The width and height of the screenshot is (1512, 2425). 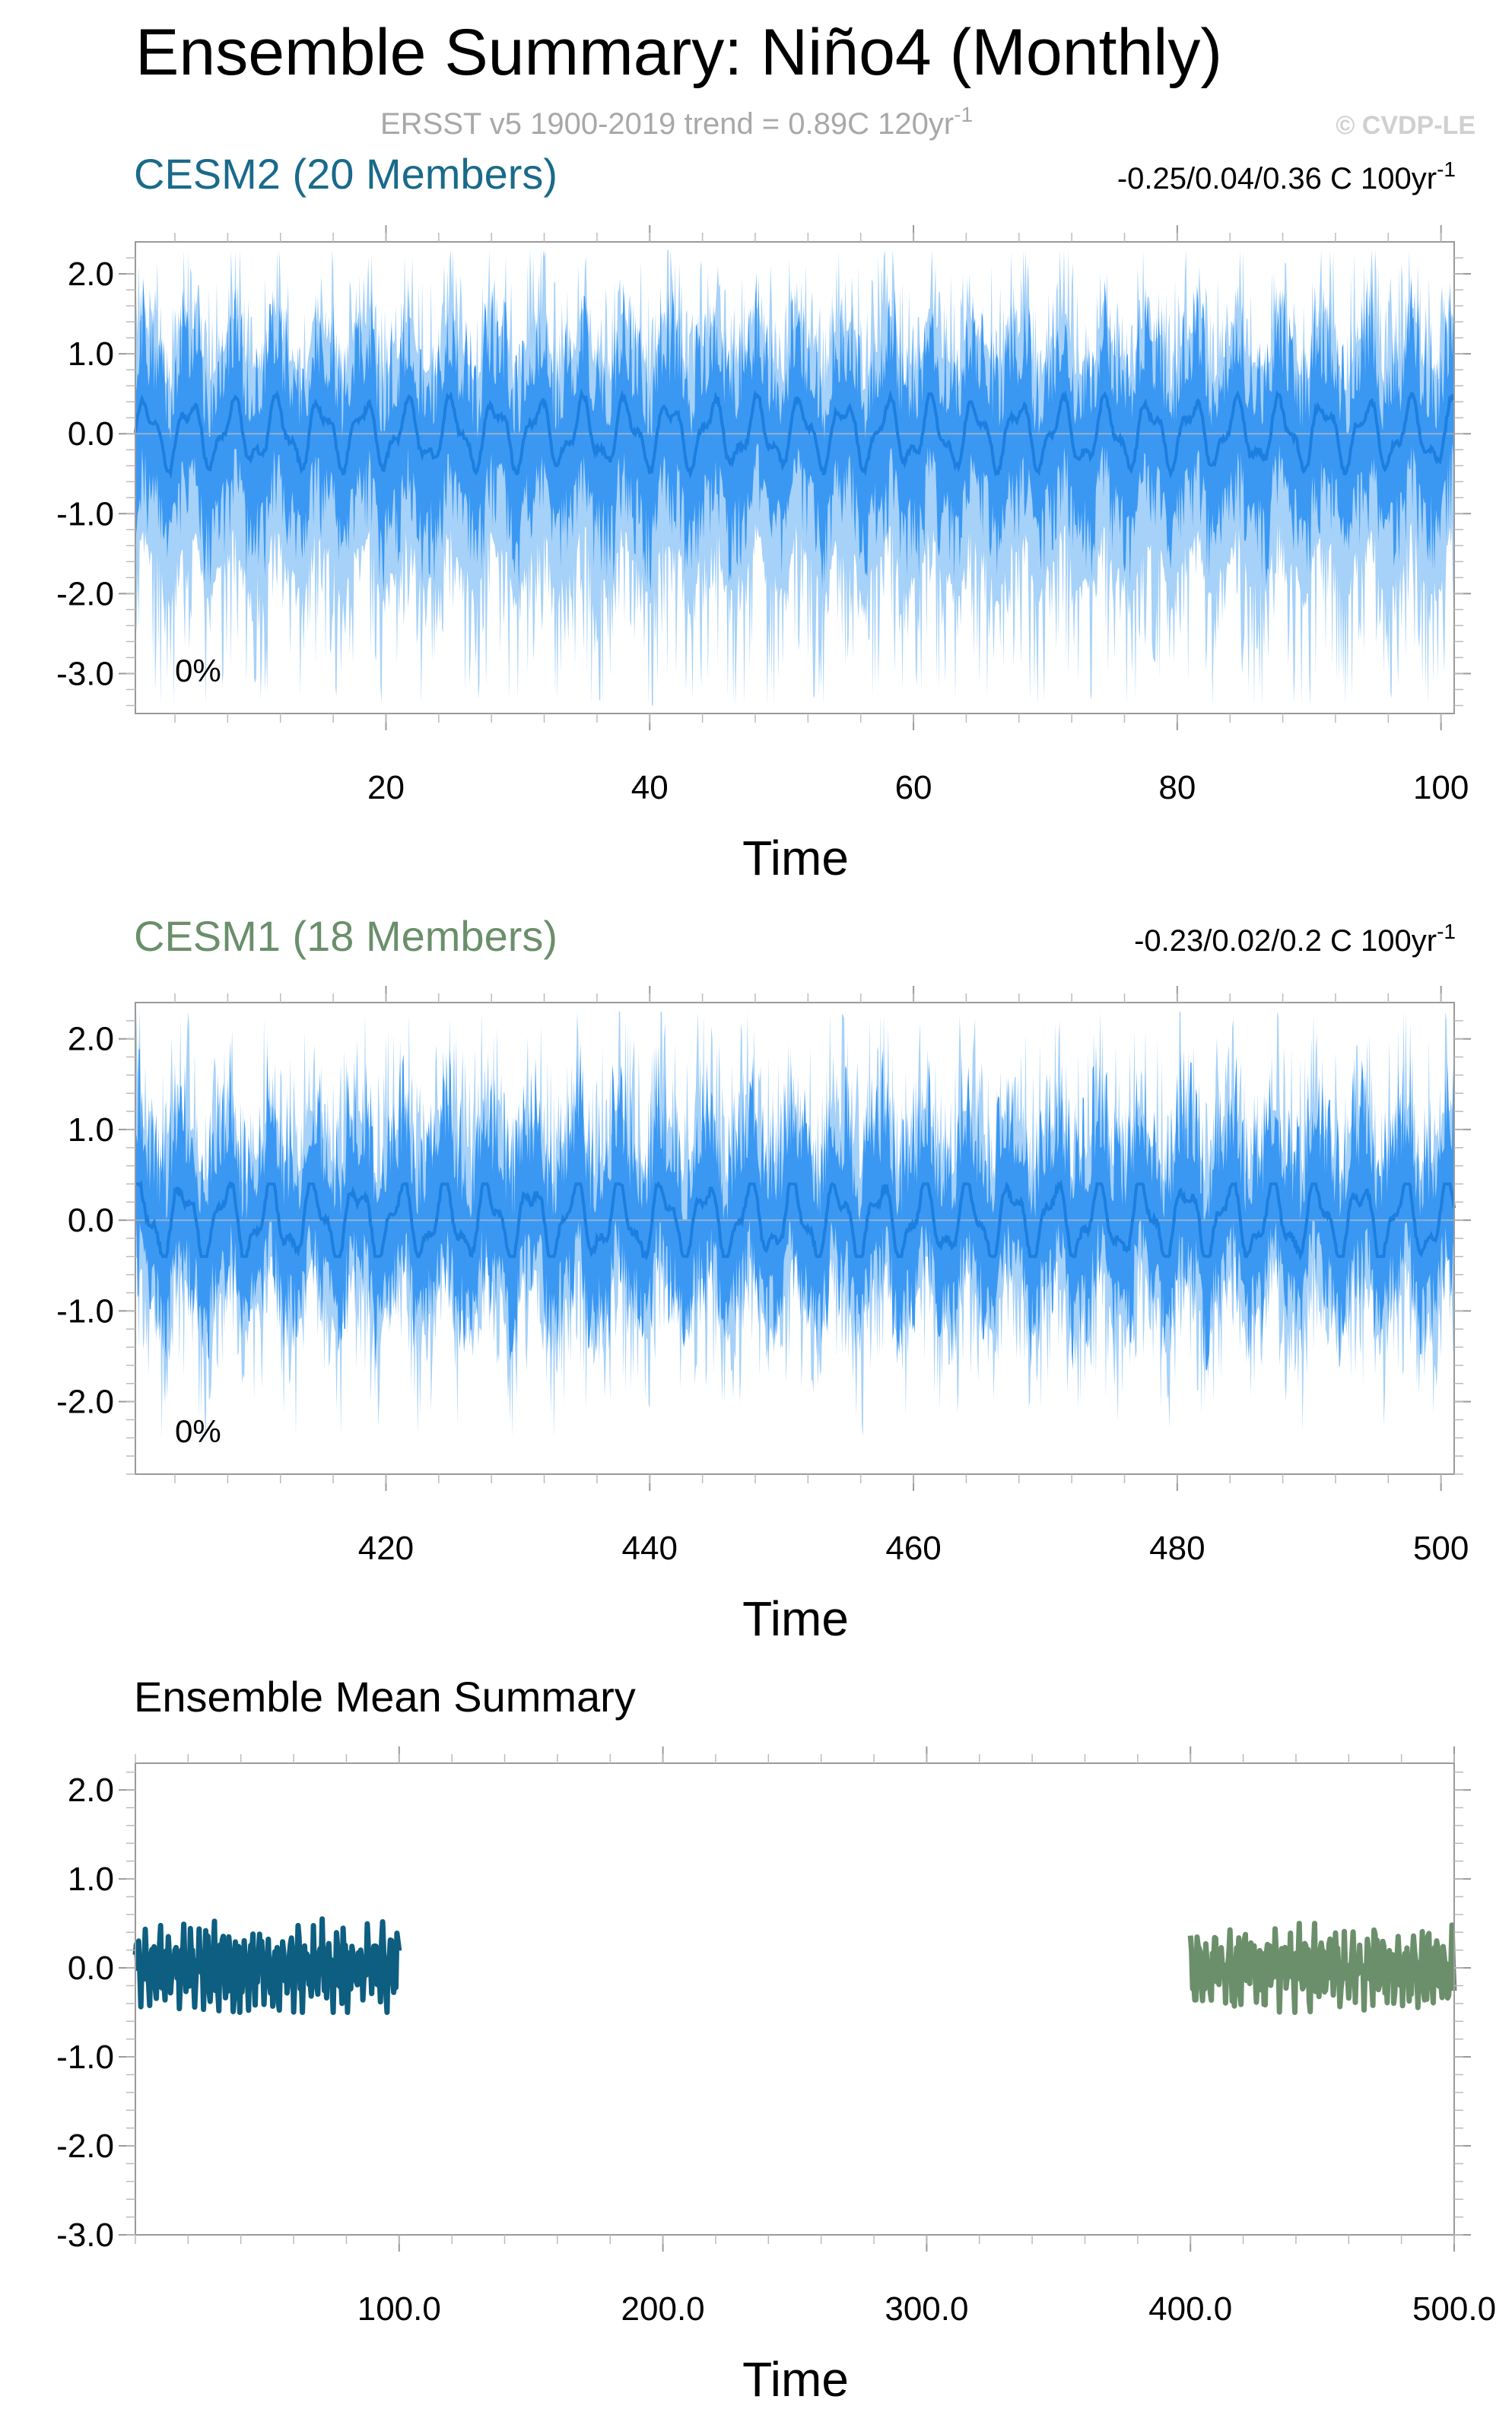 What do you see at coordinates (399, 2309) in the screenshot?
I see `x-tick-label: 100.0` at bounding box center [399, 2309].